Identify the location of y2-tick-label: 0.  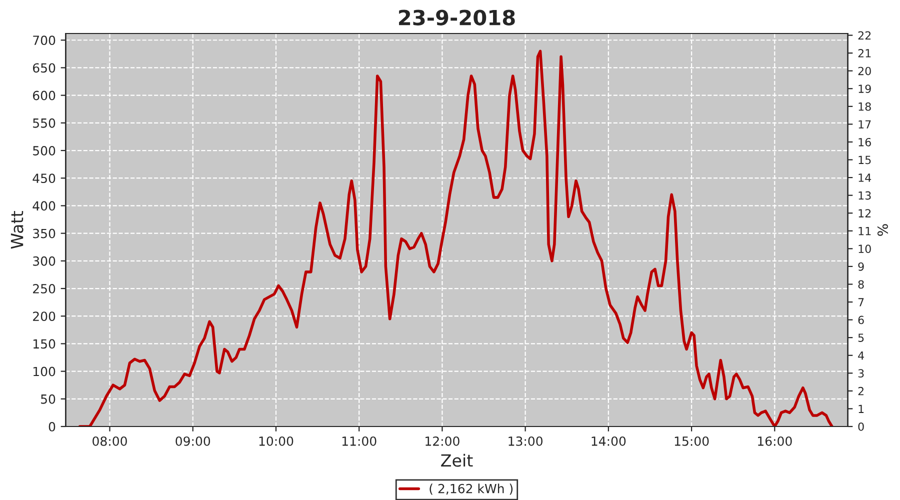
(861, 426).